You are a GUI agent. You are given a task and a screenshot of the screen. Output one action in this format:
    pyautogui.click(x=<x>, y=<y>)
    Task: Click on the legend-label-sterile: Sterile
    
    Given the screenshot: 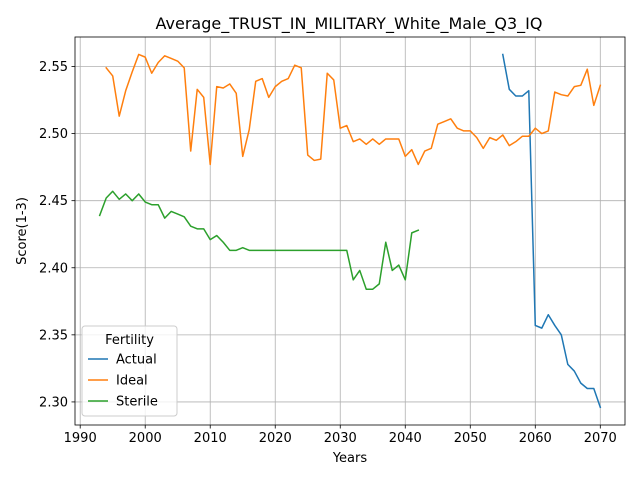 What is the action you would take?
    pyautogui.click(x=137, y=402)
    